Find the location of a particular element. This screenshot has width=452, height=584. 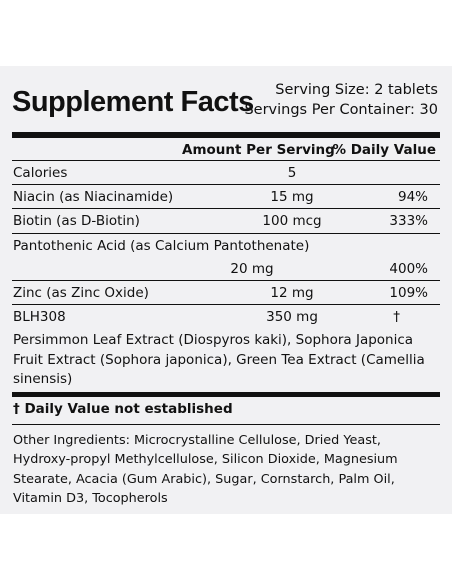

label-title: Supplement Facts is located at coordinates (133, 102).